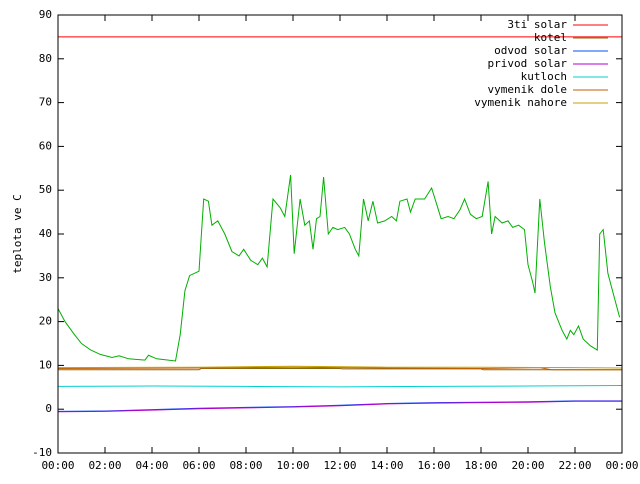  What do you see at coordinates (45, 189) in the screenshot?
I see `y-tick-label: 50` at bounding box center [45, 189].